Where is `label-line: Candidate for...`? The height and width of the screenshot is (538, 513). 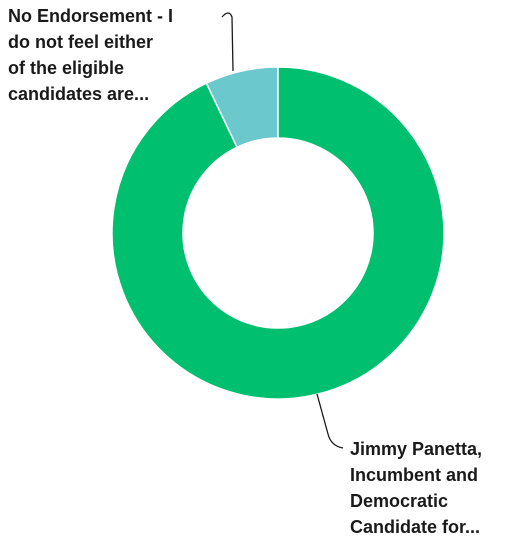 label-line: Candidate for... is located at coordinates (415, 527).